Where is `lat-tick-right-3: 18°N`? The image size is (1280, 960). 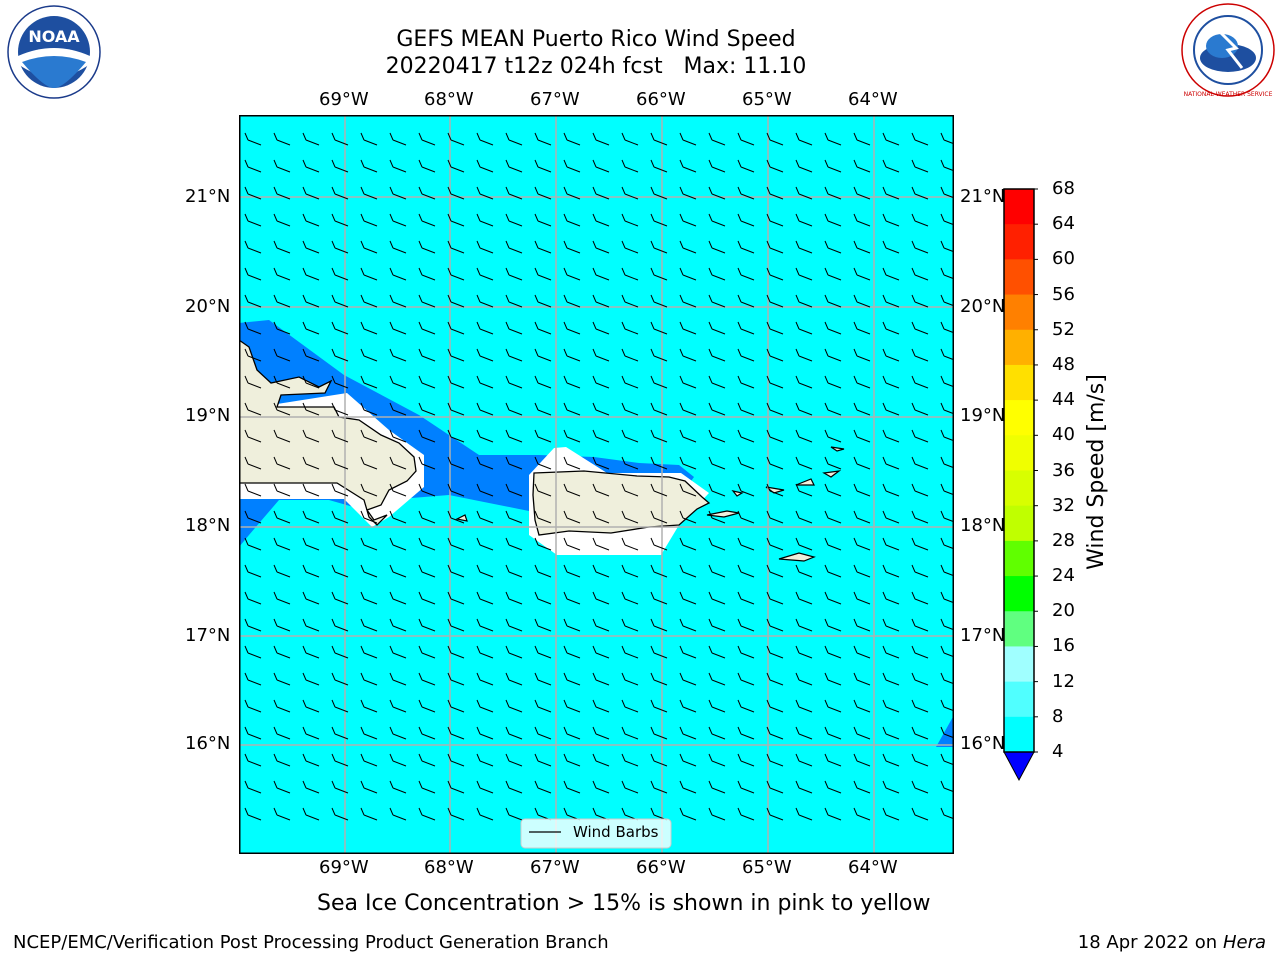 lat-tick-right-3: 18°N is located at coordinates (983, 525).